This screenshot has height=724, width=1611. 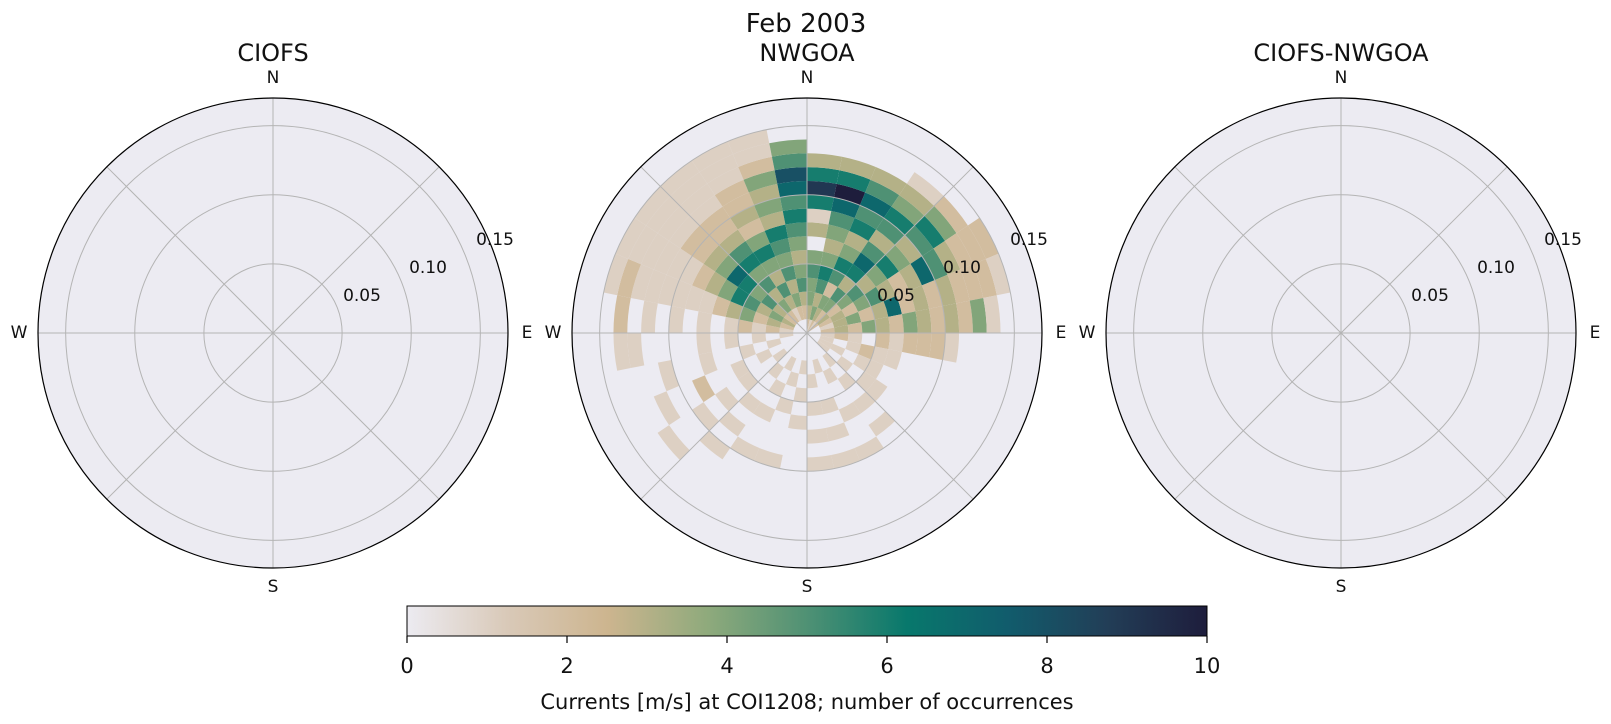 I want to click on radial-tick-label: 0.10, so click(x=1496, y=268).